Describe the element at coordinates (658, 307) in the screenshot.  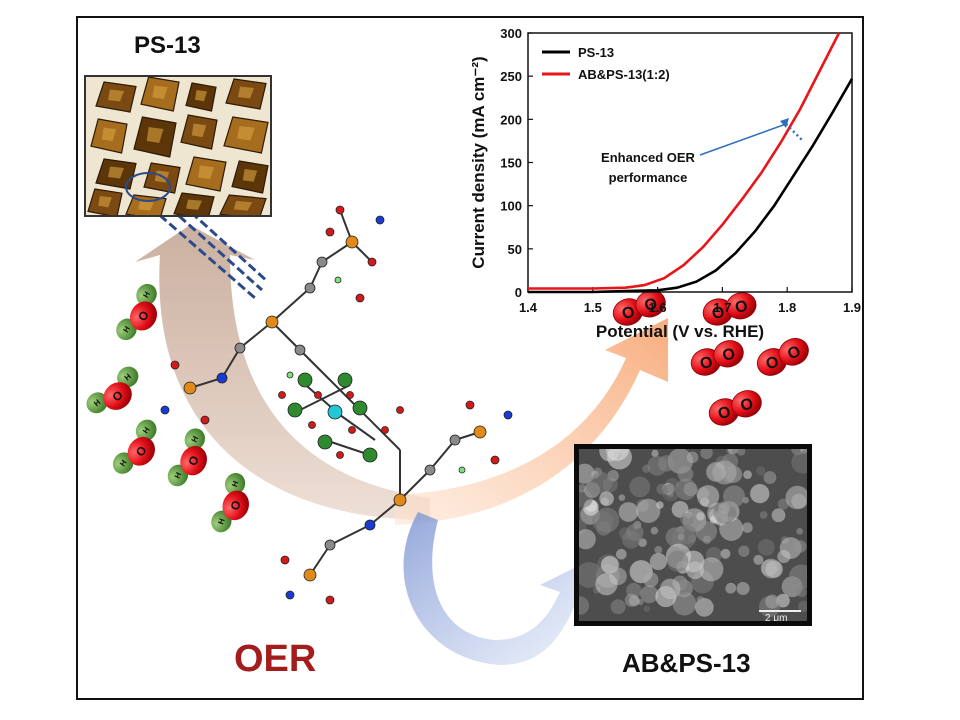
I see `x-tick-label: 1.6` at that location.